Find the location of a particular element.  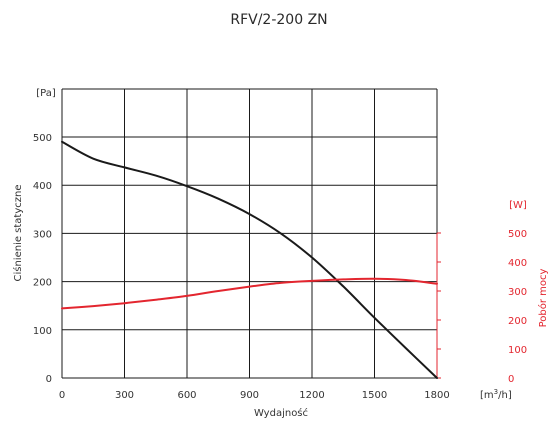

right-axis-unit: [W] is located at coordinates (518, 205).